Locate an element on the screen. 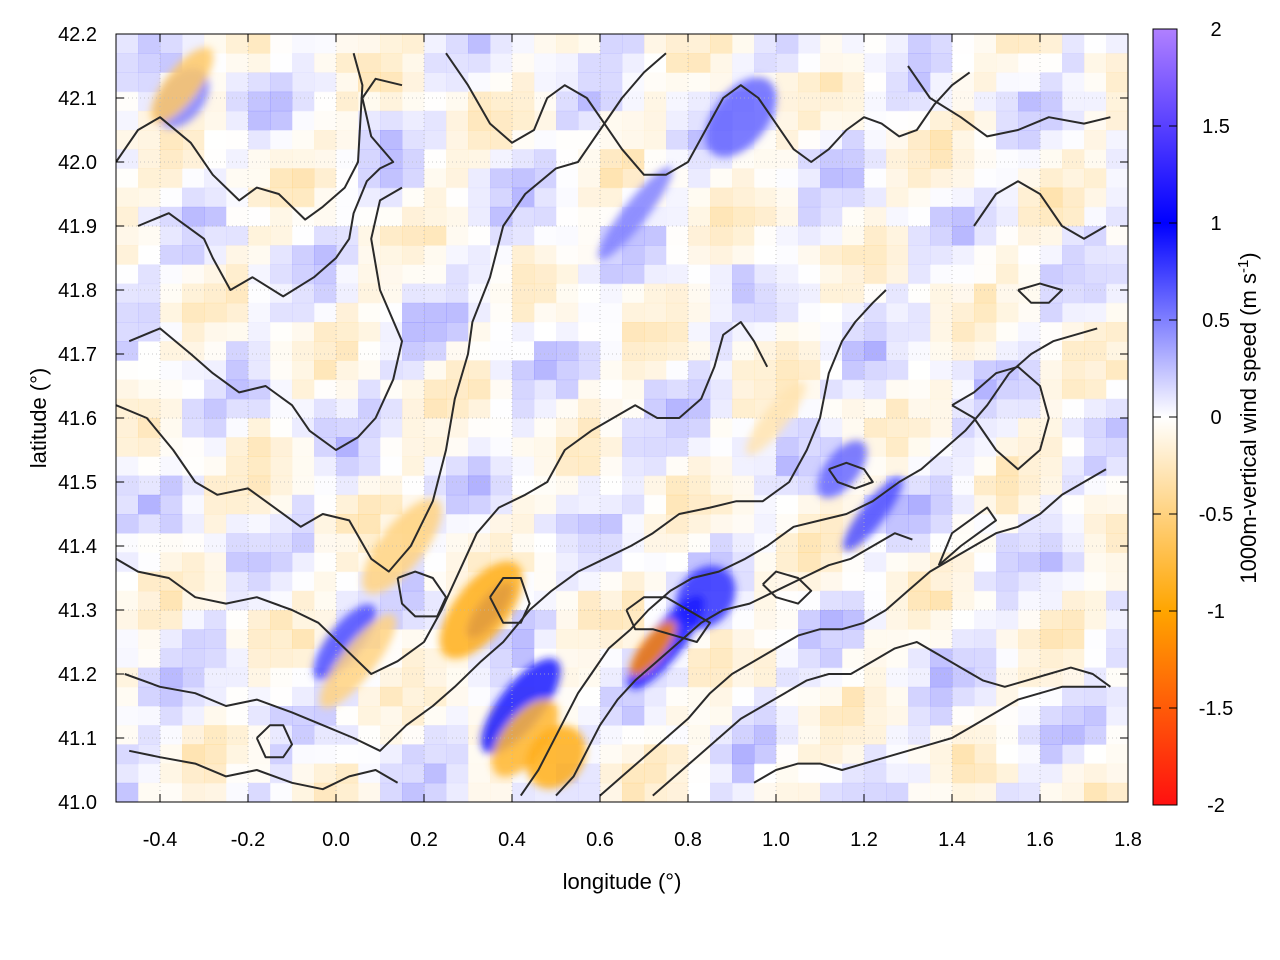 The image size is (1280, 960). y-tick-label: 41.0 is located at coordinates (77, 803).